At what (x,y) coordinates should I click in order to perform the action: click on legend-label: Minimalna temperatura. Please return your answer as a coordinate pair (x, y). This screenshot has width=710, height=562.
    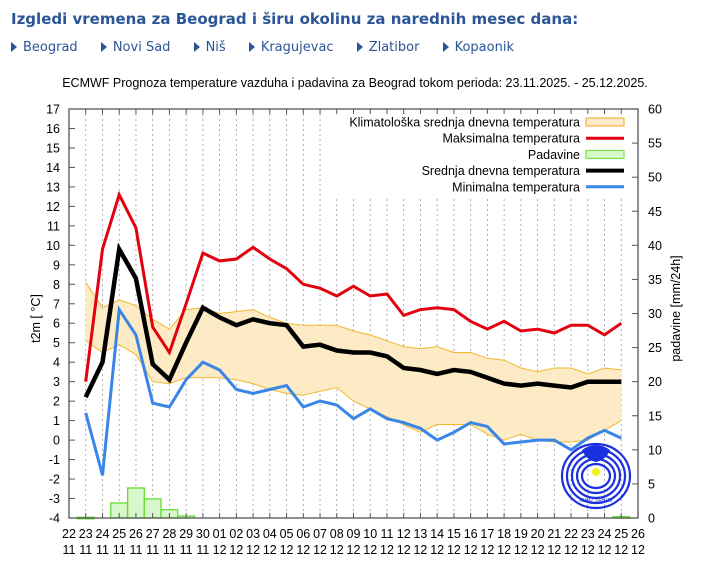
    Looking at the image, I should click on (516, 187).